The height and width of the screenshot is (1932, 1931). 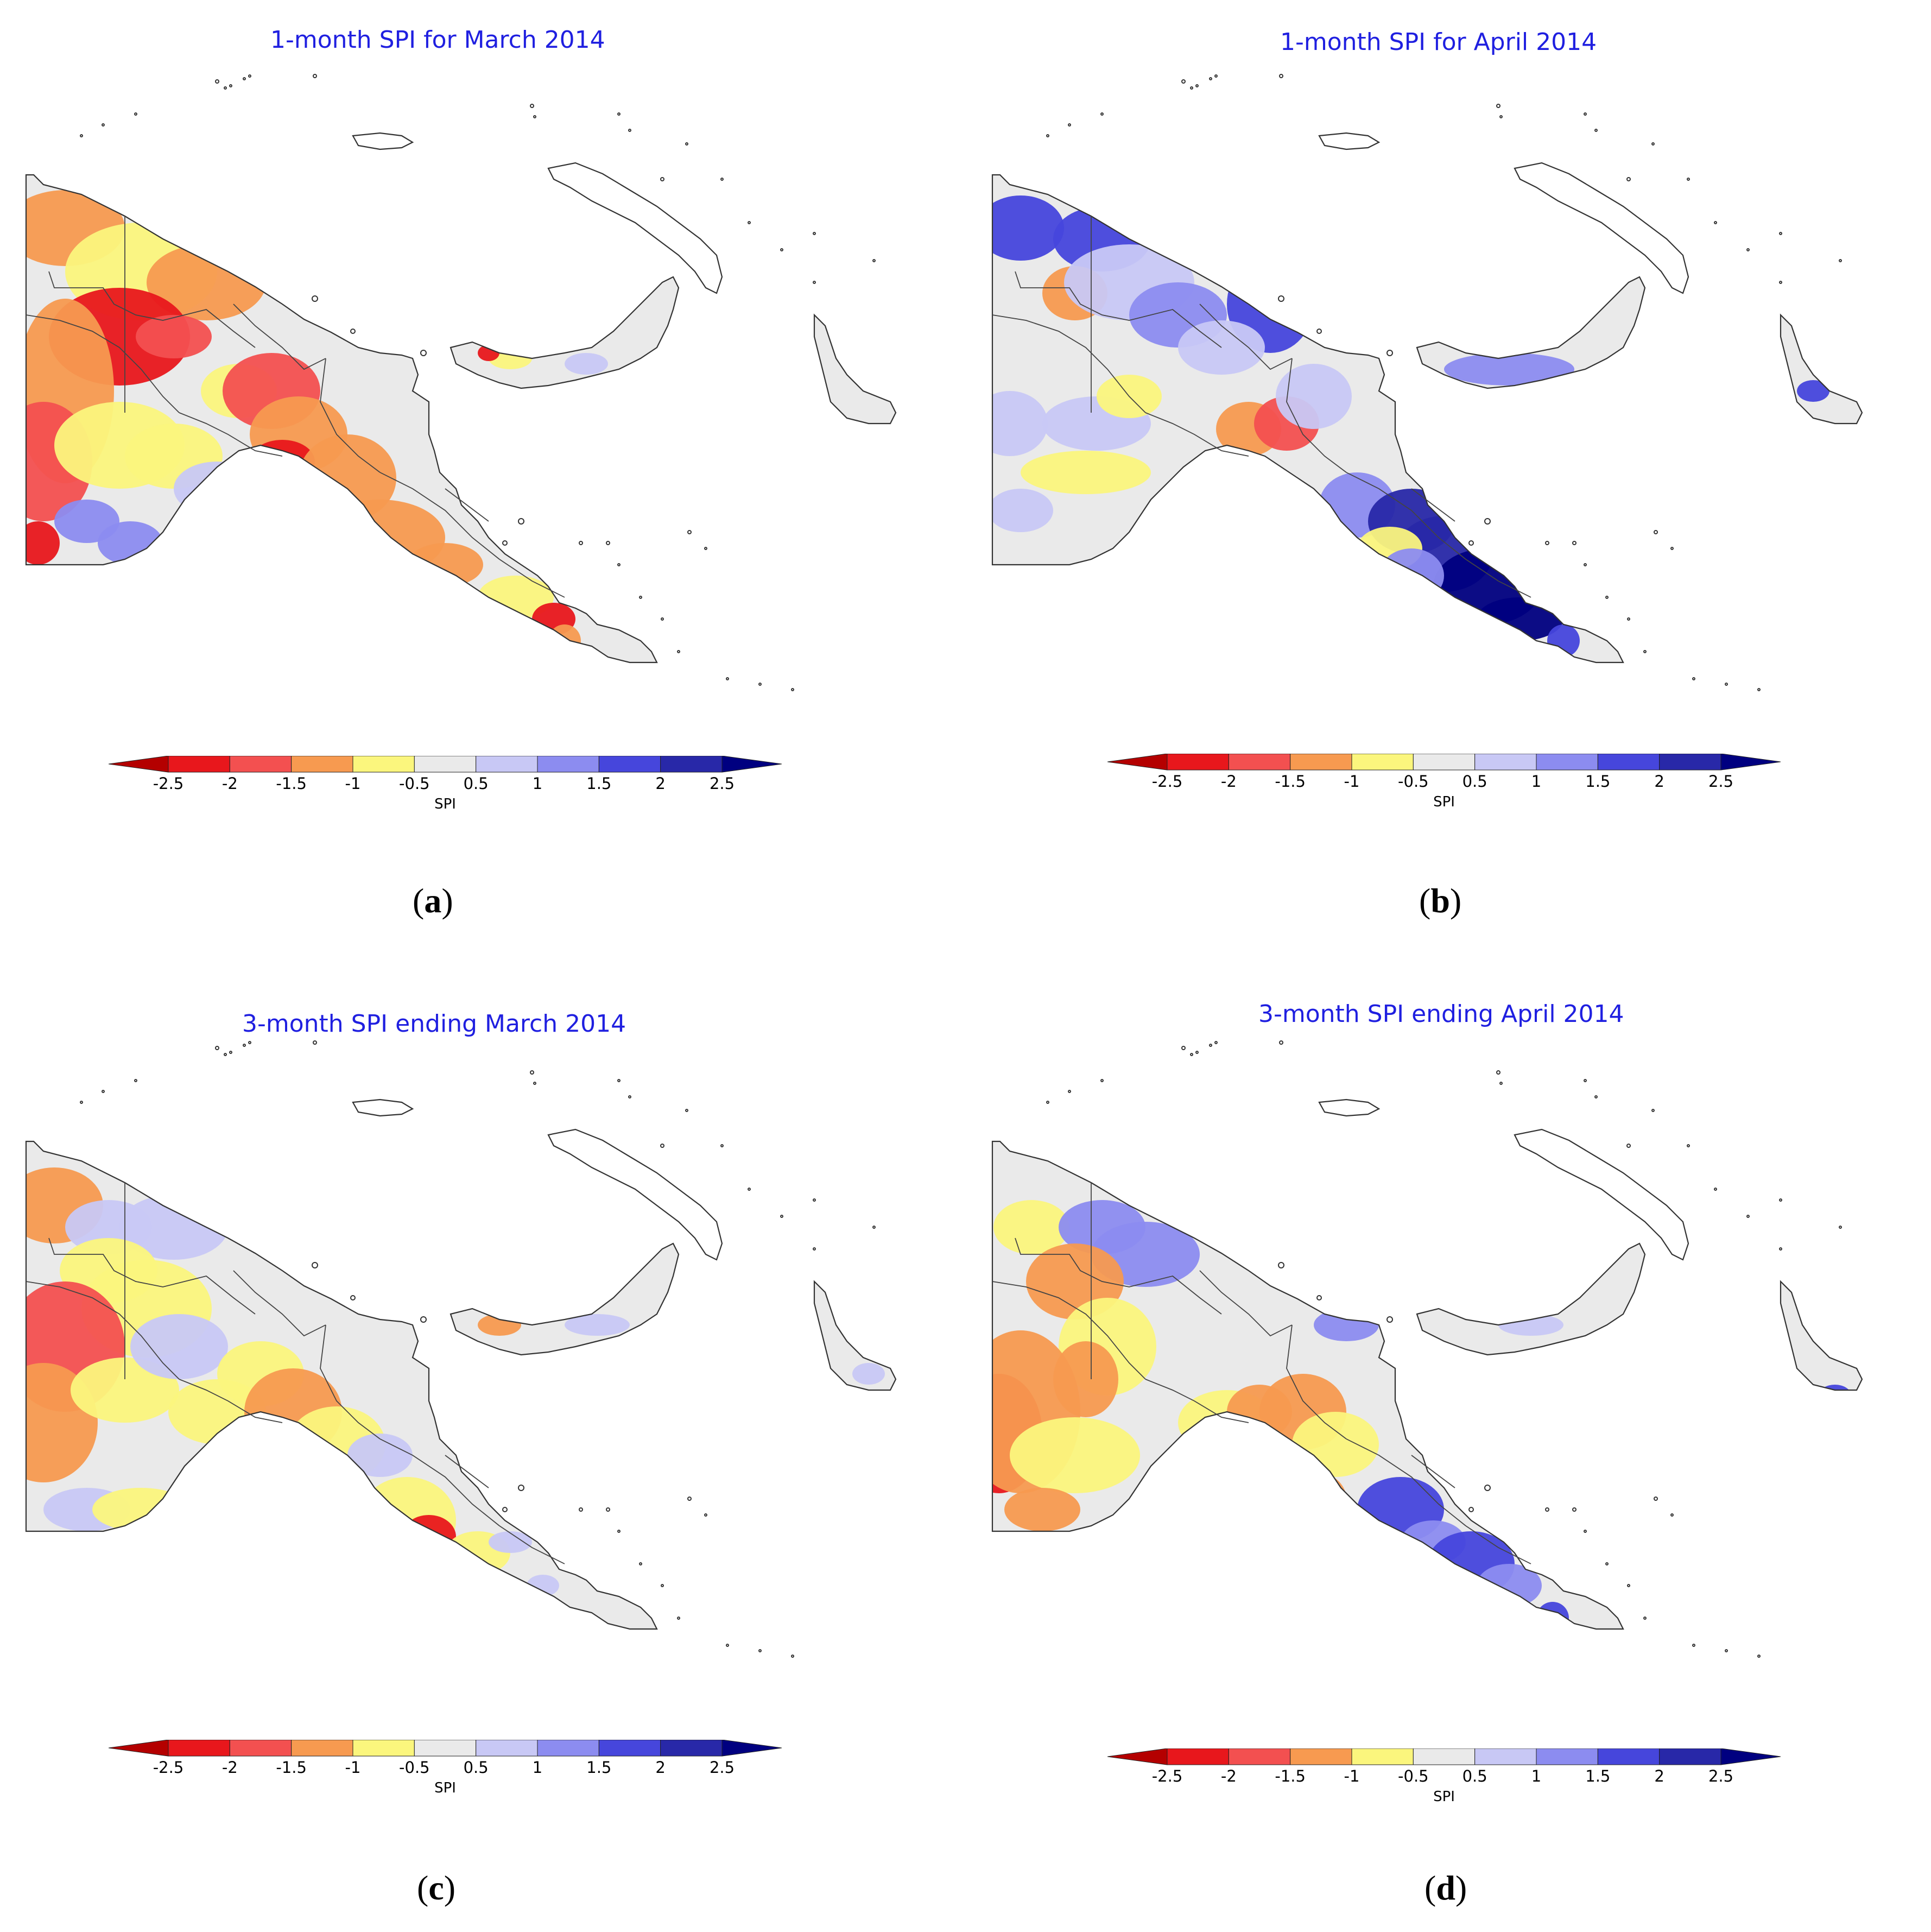 I want to click on colorbar-tick-label: -2.5, so click(x=1167, y=1776).